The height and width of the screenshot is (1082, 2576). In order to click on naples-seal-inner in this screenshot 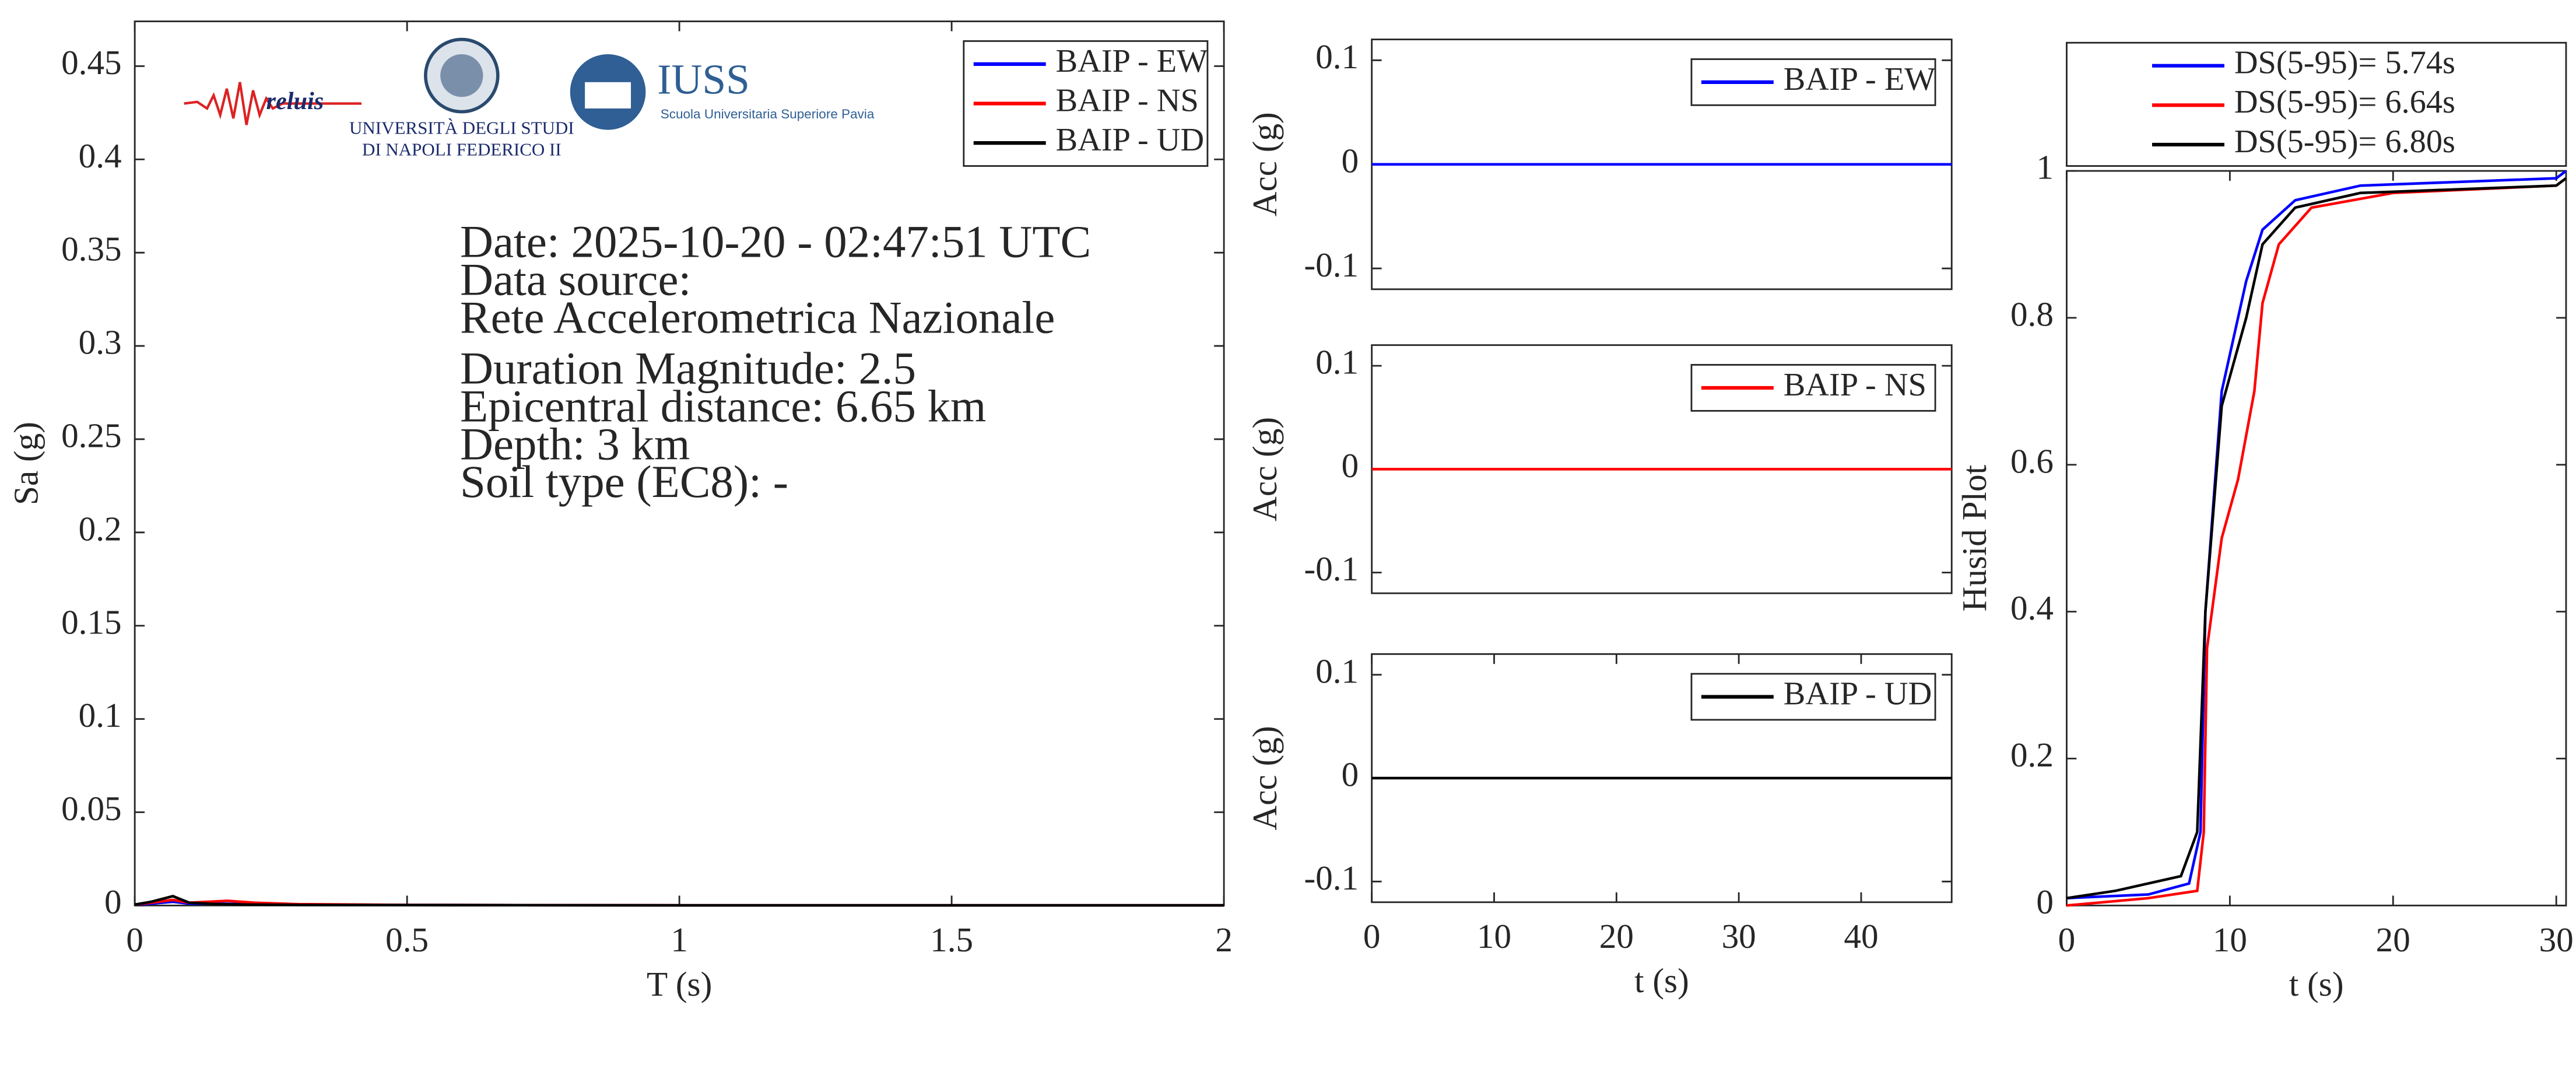, I will do `click(461, 75)`.